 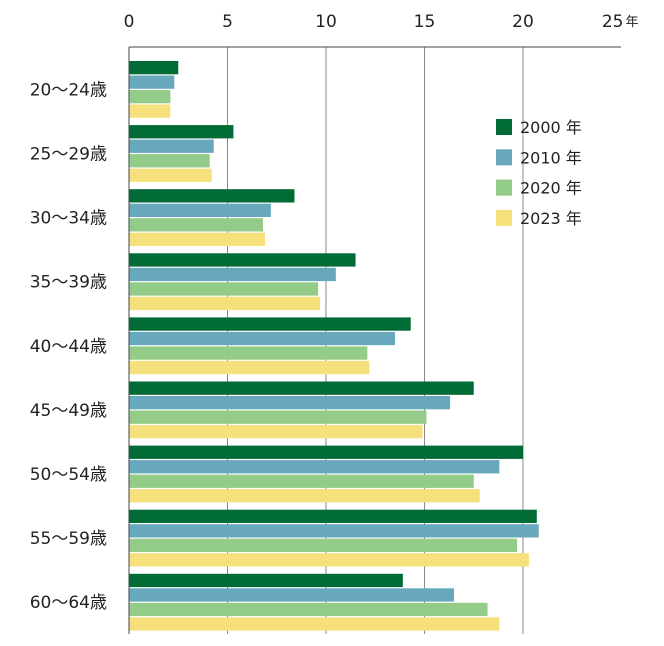 What do you see at coordinates (539, 173) in the screenshot?
I see `legend: 2000 年 2010 年 2020 年 2023 年` at bounding box center [539, 173].